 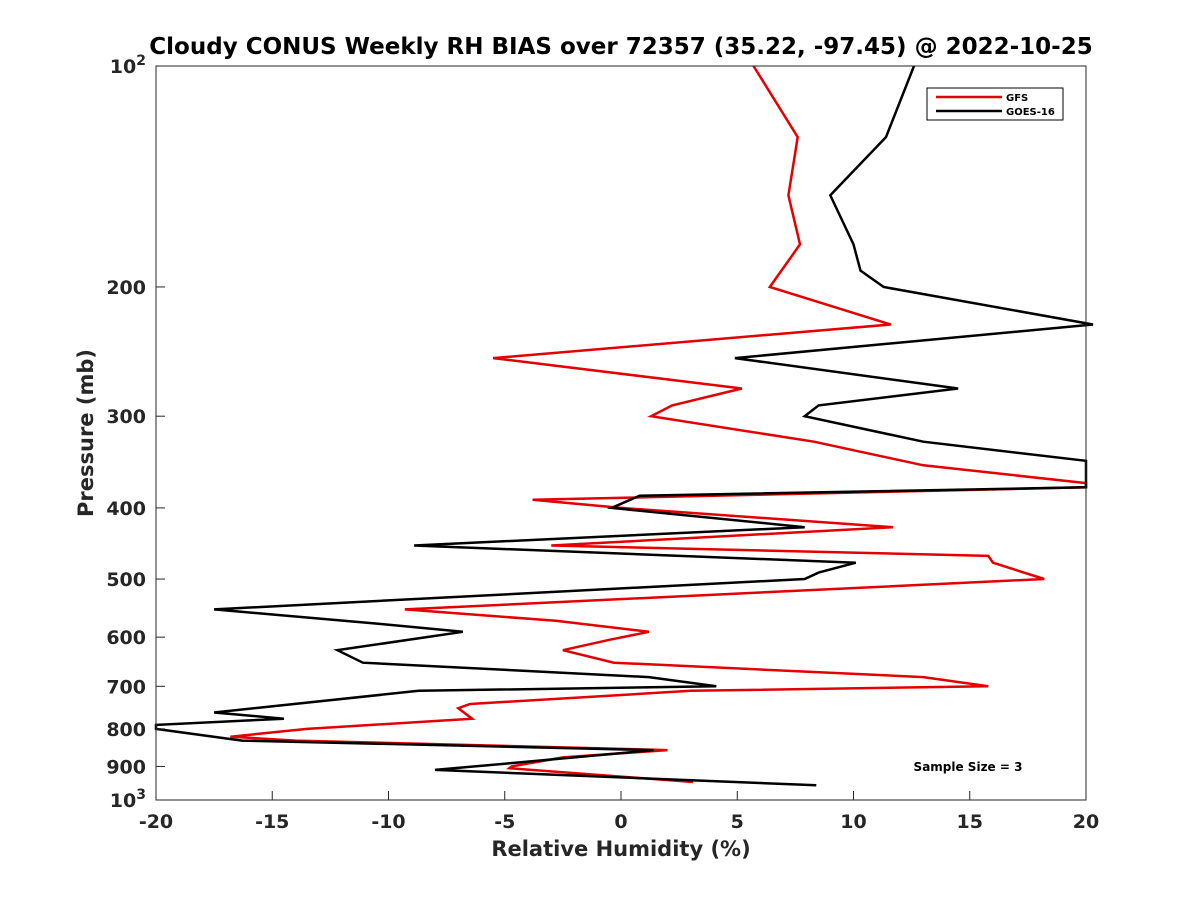 I want to click on y-axis-title: Pressure (mb), so click(x=86, y=433).